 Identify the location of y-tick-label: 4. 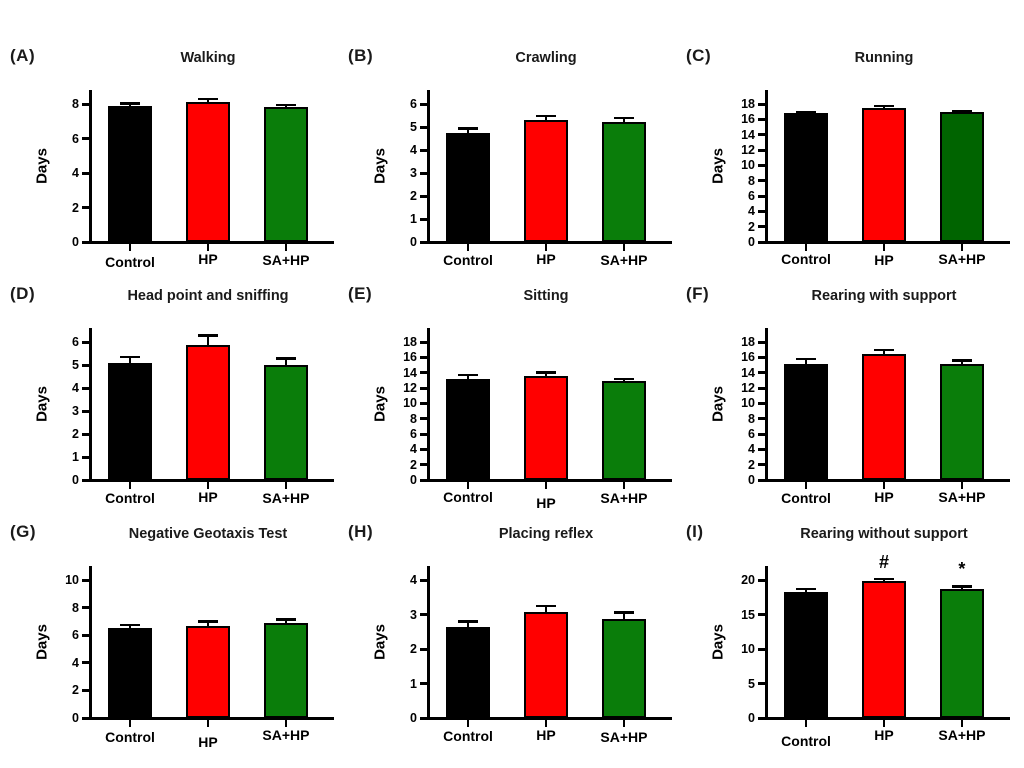
(413, 580).